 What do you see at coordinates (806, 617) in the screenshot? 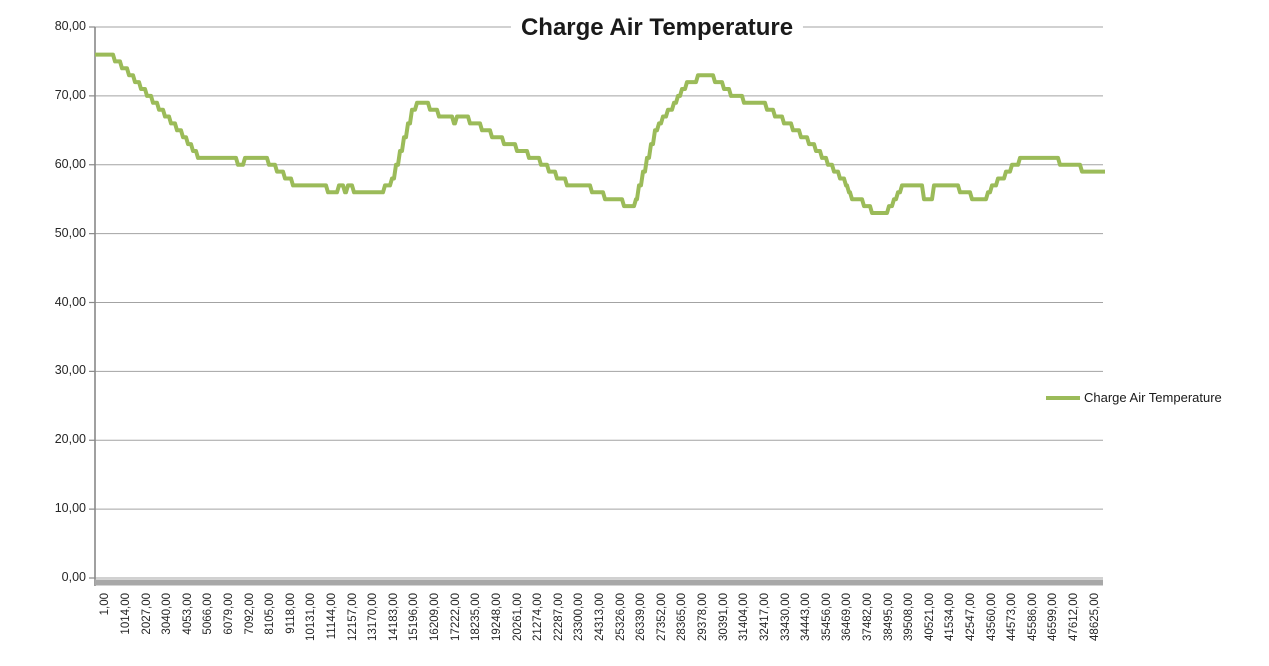
I see `x-axis-tick-label: 34443,00` at bounding box center [806, 617].